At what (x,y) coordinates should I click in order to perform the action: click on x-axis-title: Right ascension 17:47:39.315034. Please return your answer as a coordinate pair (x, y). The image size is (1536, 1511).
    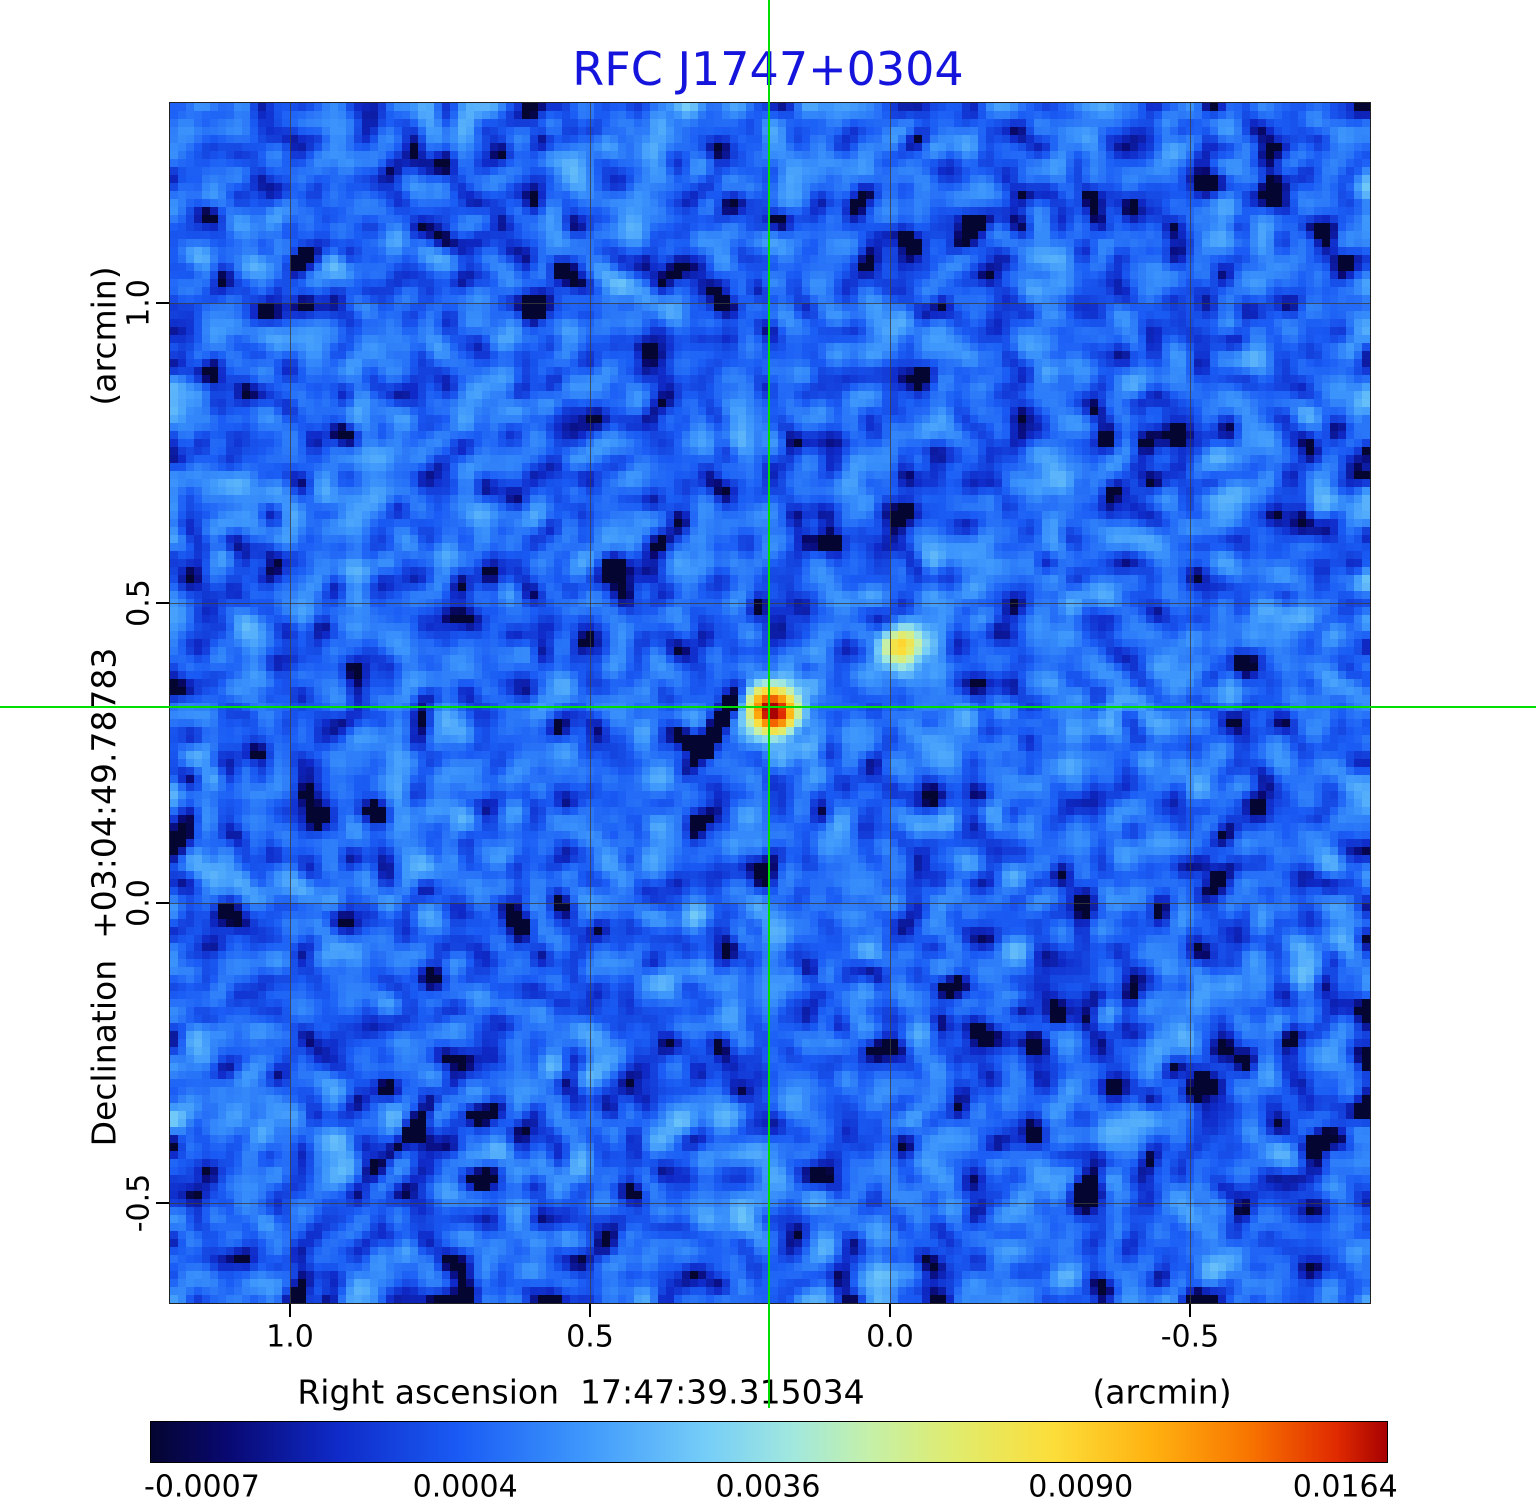
    Looking at the image, I should click on (581, 1392).